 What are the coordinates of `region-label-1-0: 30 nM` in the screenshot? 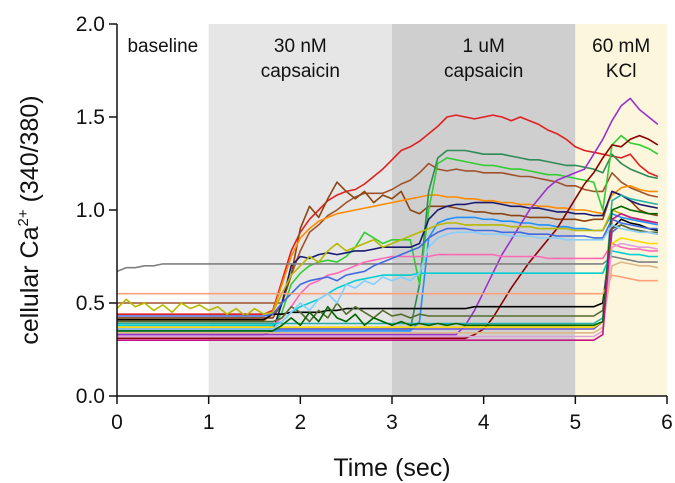 It's located at (300, 46).